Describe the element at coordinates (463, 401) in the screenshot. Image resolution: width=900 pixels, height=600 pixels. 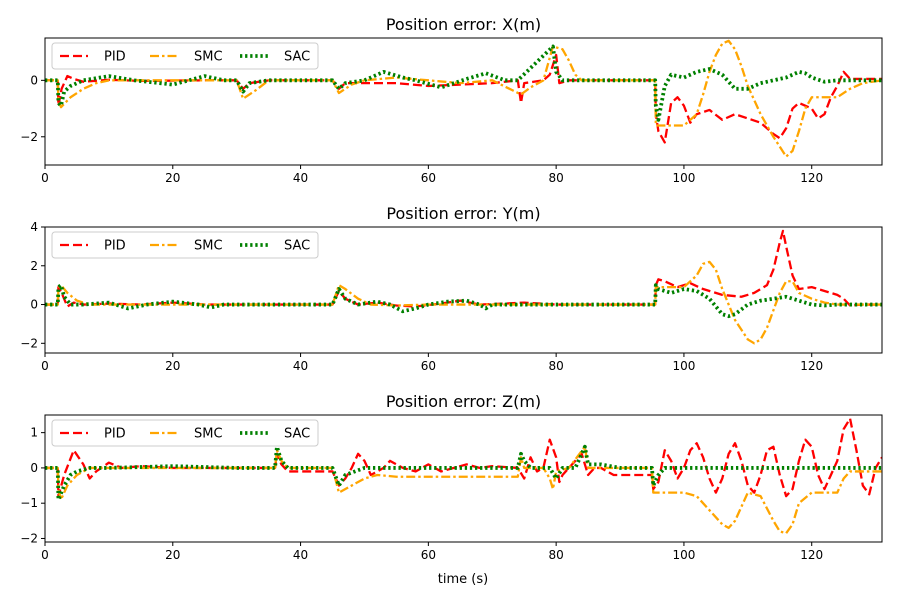
I see `subplot-title: Position error: Z(m)` at that location.